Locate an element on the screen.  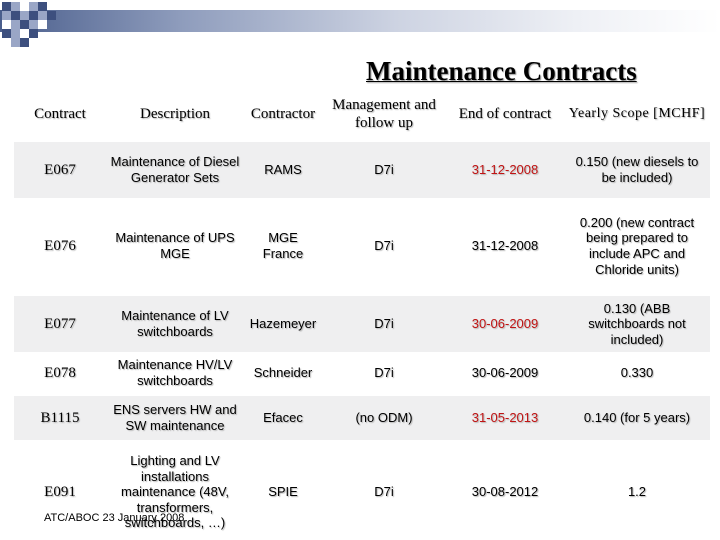
contract-id: E067 is located at coordinates (60, 170).